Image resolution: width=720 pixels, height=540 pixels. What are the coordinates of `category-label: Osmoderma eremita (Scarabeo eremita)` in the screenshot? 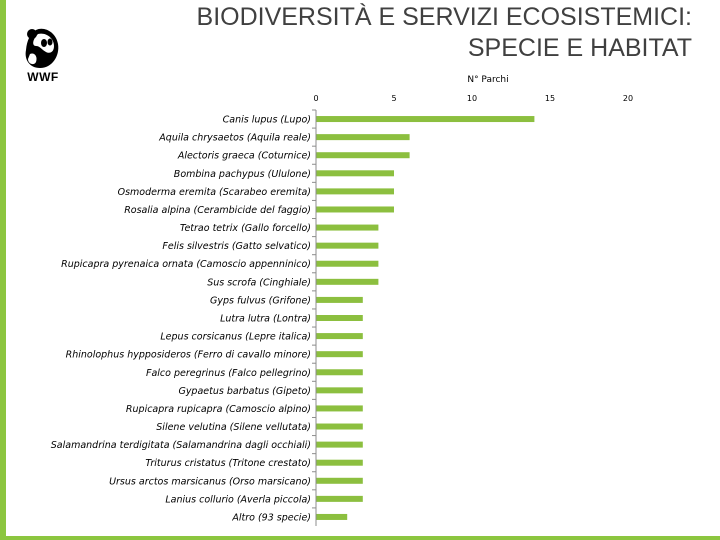 It's located at (214, 192).